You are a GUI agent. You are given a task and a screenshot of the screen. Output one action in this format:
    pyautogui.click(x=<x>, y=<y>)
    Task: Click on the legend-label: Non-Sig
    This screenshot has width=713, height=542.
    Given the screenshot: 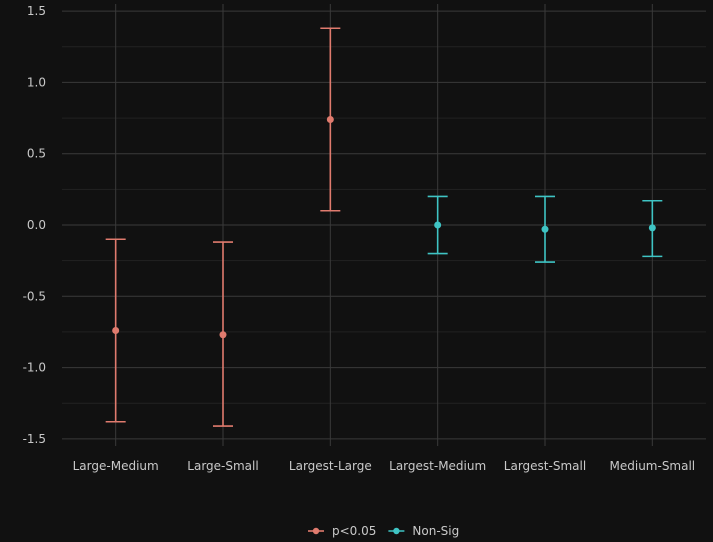 What is the action you would take?
    pyautogui.click(x=435, y=531)
    